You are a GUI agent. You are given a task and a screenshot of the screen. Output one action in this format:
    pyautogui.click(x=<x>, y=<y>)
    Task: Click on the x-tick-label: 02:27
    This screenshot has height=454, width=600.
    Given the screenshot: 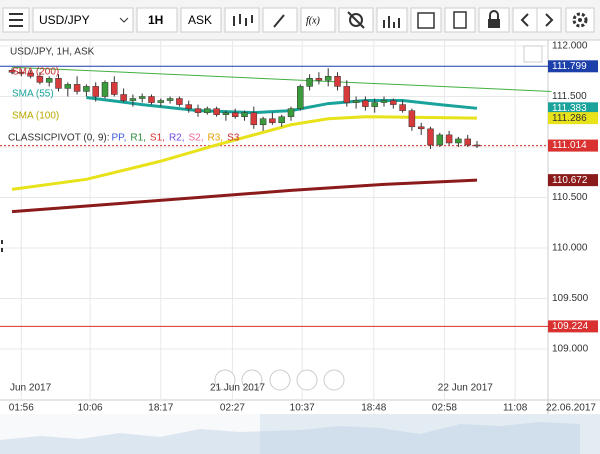 What is the action you would take?
    pyautogui.click(x=232, y=408)
    